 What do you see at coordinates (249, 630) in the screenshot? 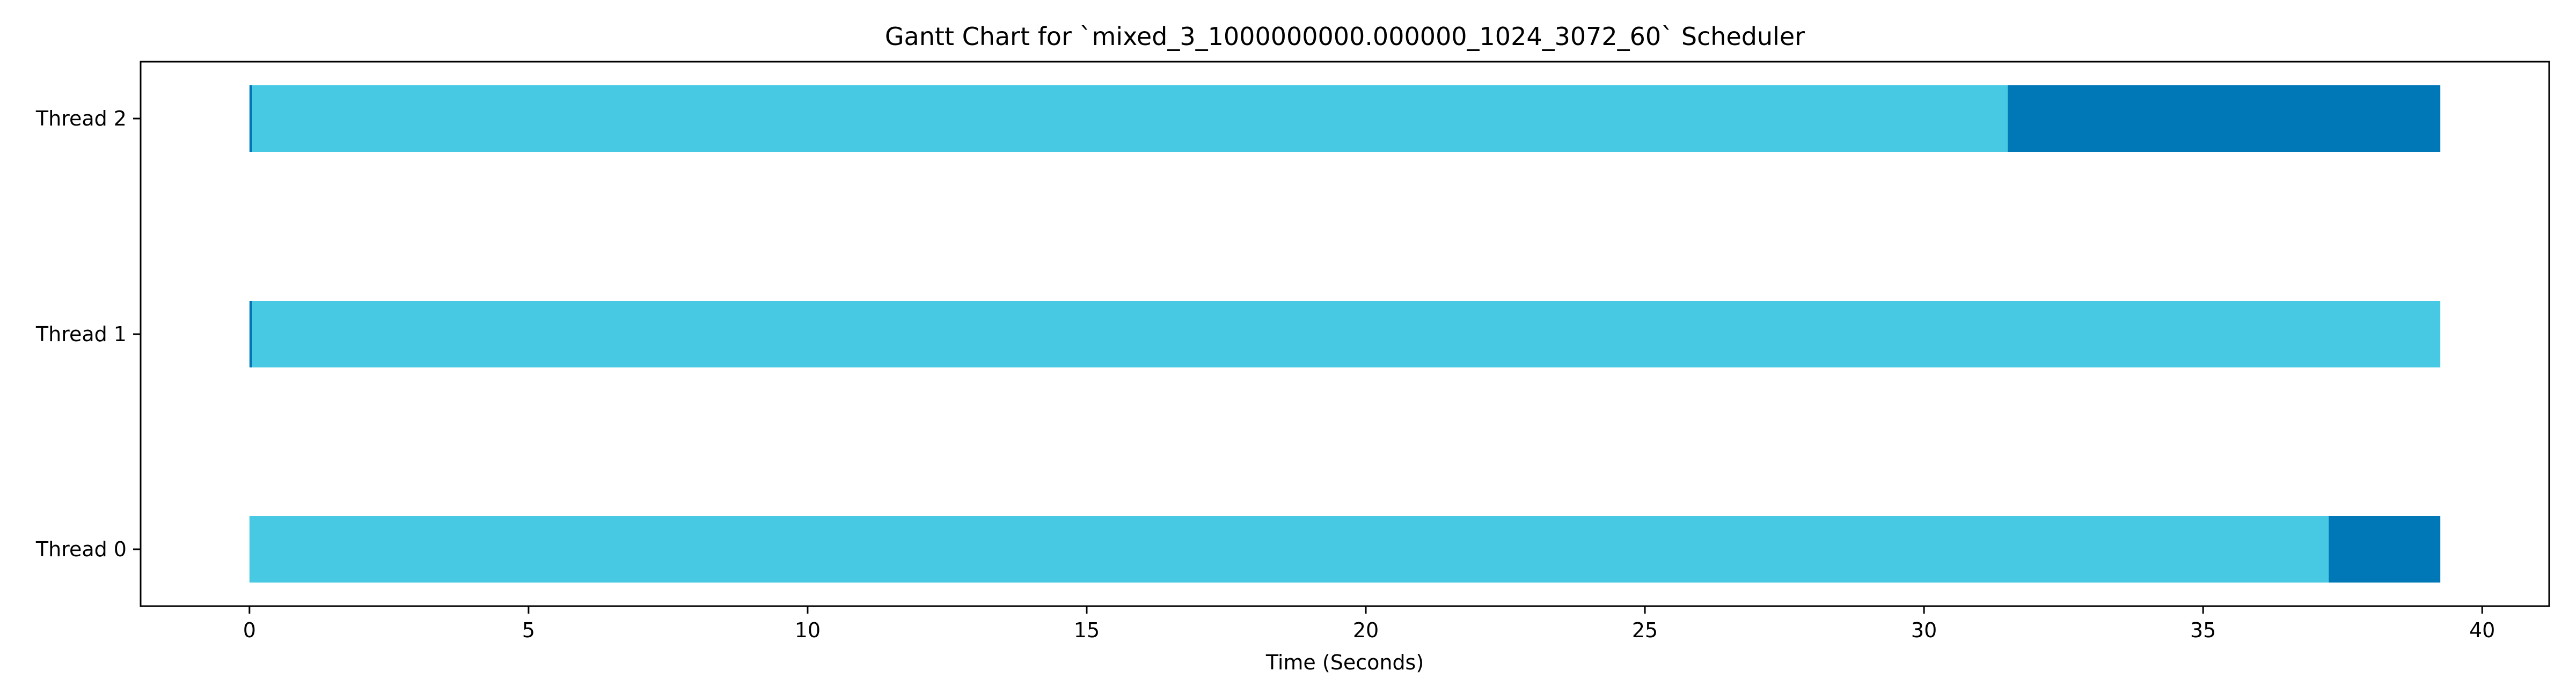
I see `x-tick-label: 0` at bounding box center [249, 630].